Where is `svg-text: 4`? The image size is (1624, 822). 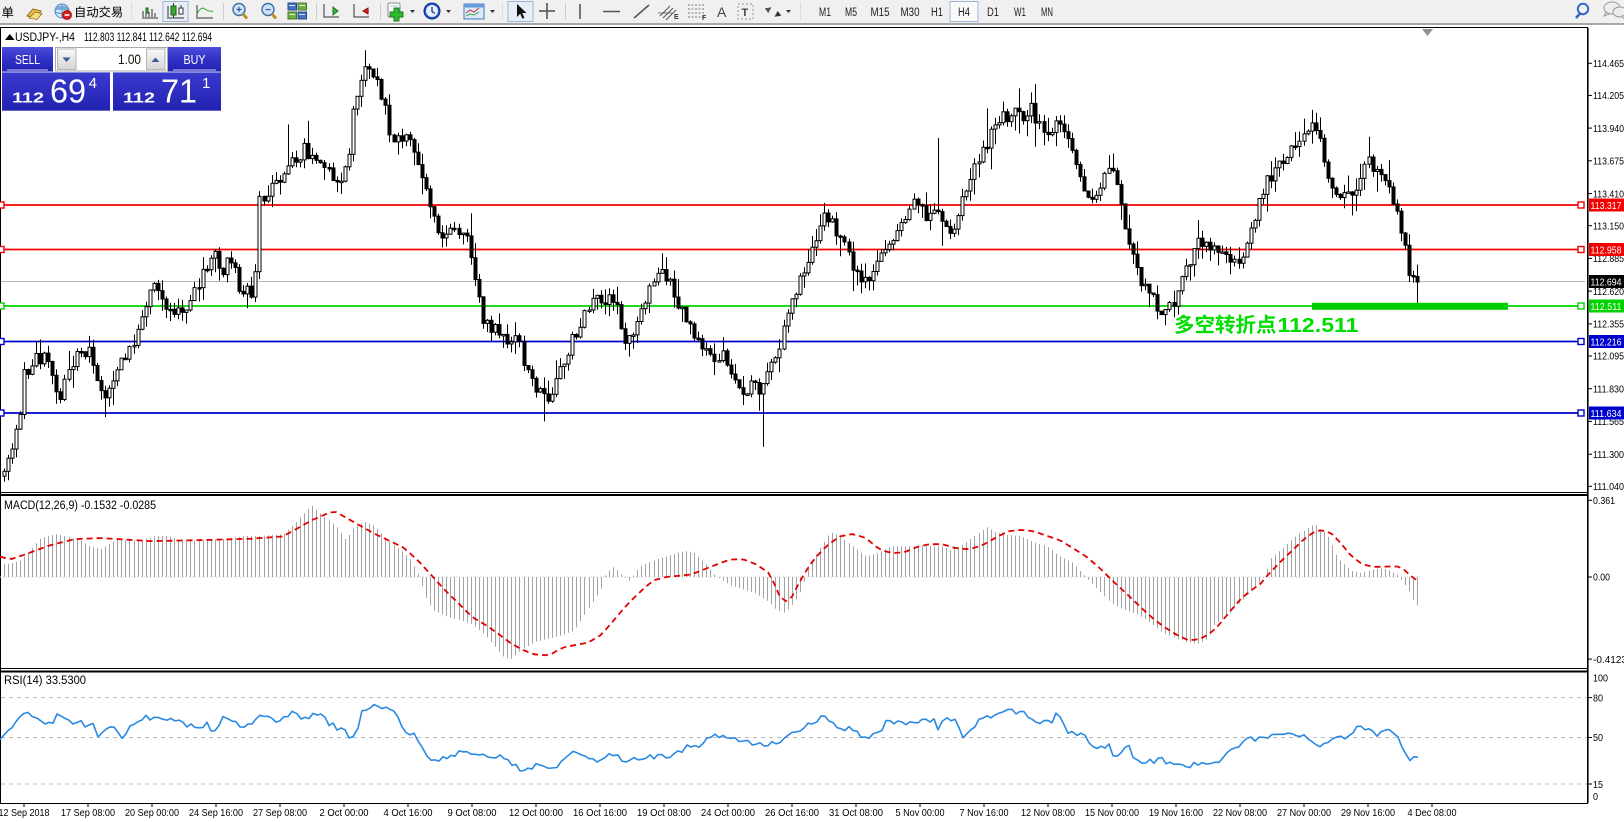
svg-text: 4 is located at coordinates (93, 83).